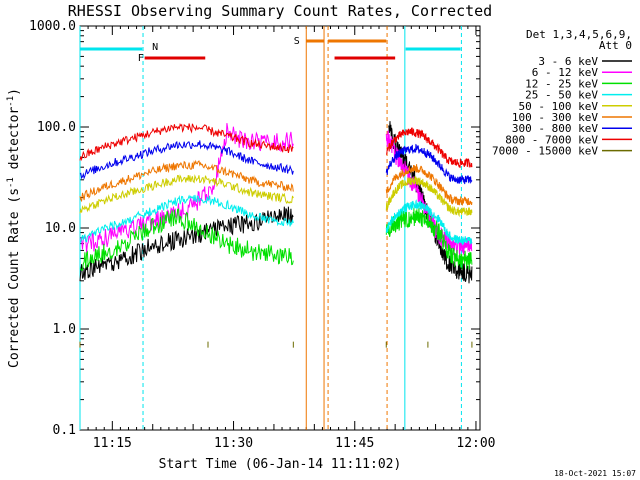  I want to click on y-tick-label: 1.0, so click(64, 329).